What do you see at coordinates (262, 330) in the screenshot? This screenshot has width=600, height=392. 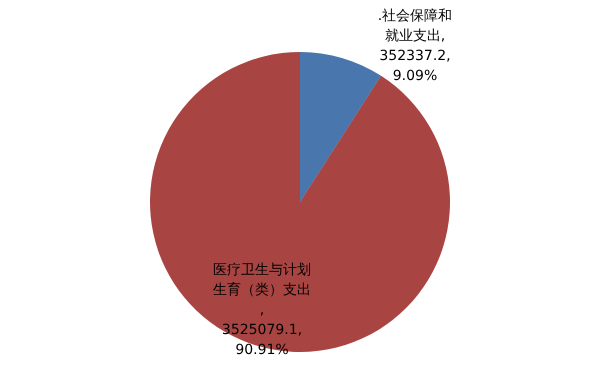 I see `data-label: , 3525079.1, 90.91%` at bounding box center [262, 330].